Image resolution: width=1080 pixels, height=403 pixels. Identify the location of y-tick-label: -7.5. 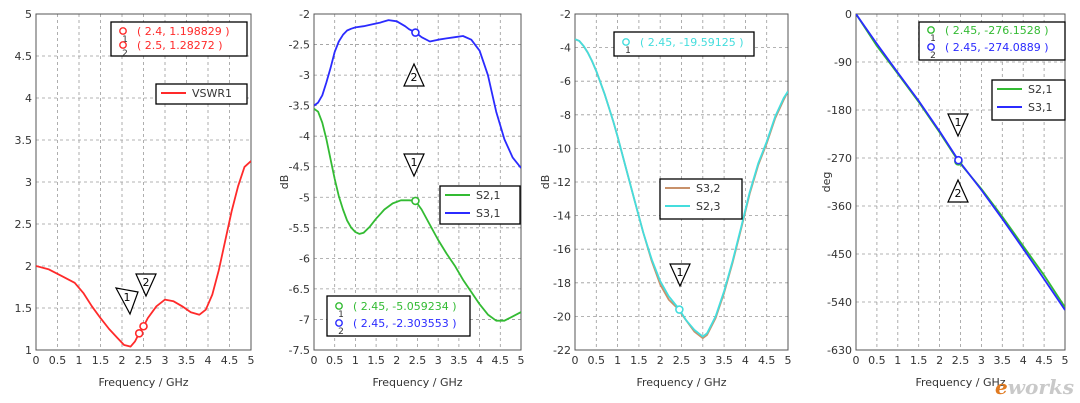
(299, 350).